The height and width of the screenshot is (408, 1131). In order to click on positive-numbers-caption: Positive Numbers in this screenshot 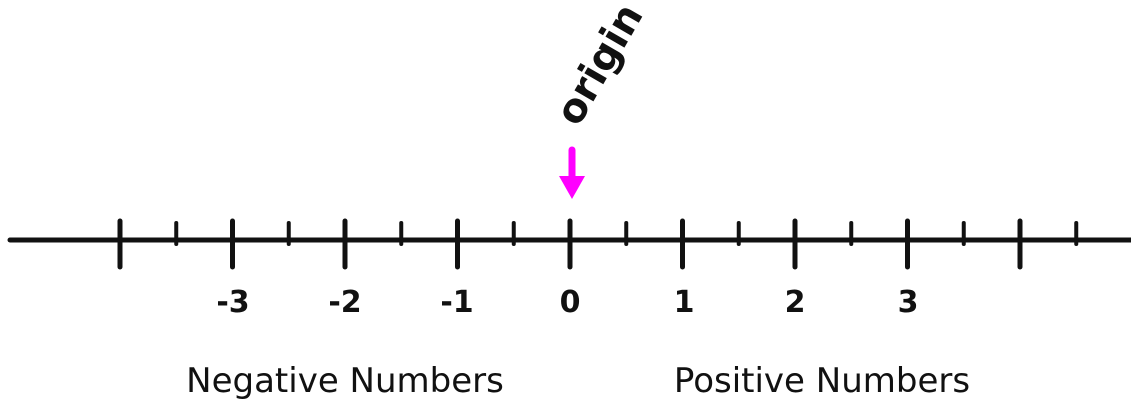, I will do `click(822, 381)`.